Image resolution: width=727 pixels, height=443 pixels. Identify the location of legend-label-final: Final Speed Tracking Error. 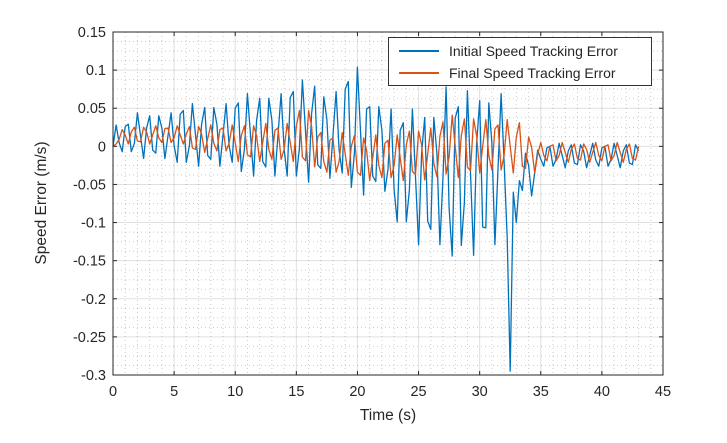
(532, 72).